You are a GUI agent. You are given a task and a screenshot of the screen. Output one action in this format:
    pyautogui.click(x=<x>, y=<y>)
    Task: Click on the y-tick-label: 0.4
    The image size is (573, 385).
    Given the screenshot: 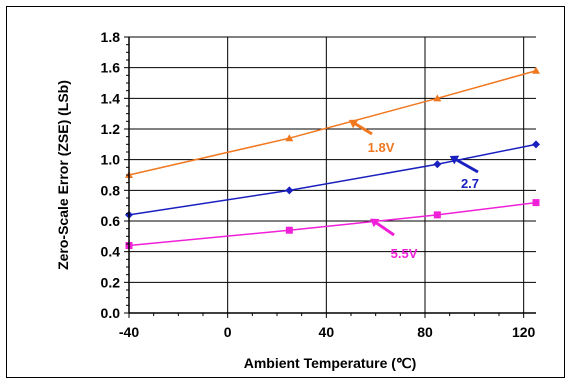 What is the action you would take?
    pyautogui.click(x=111, y=252)
    